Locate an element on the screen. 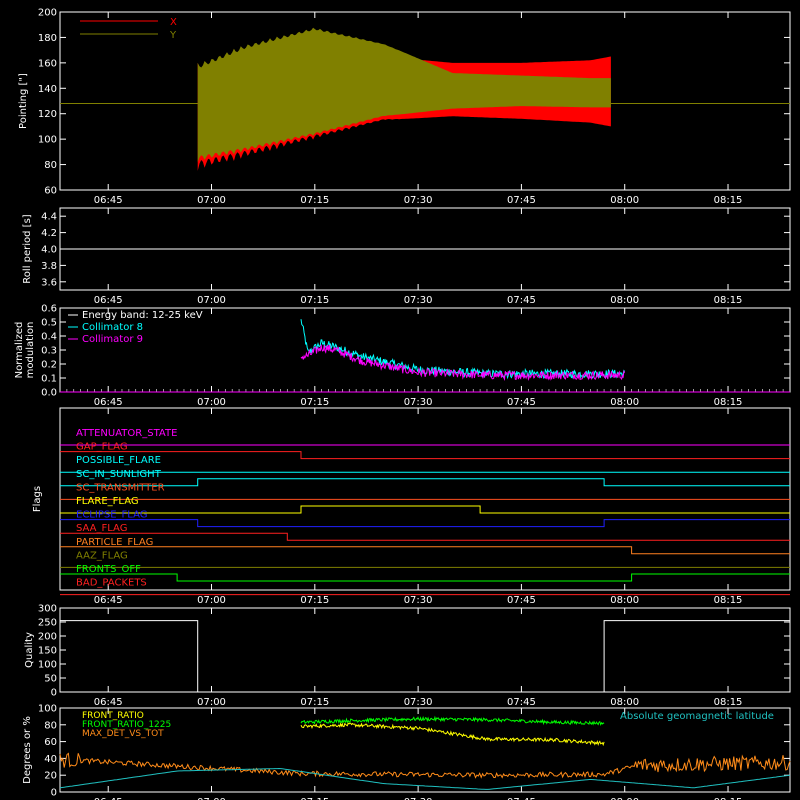 This screenshot has height=800, width=800. y-tick-label: 60 is located at coordinates (50, 742).